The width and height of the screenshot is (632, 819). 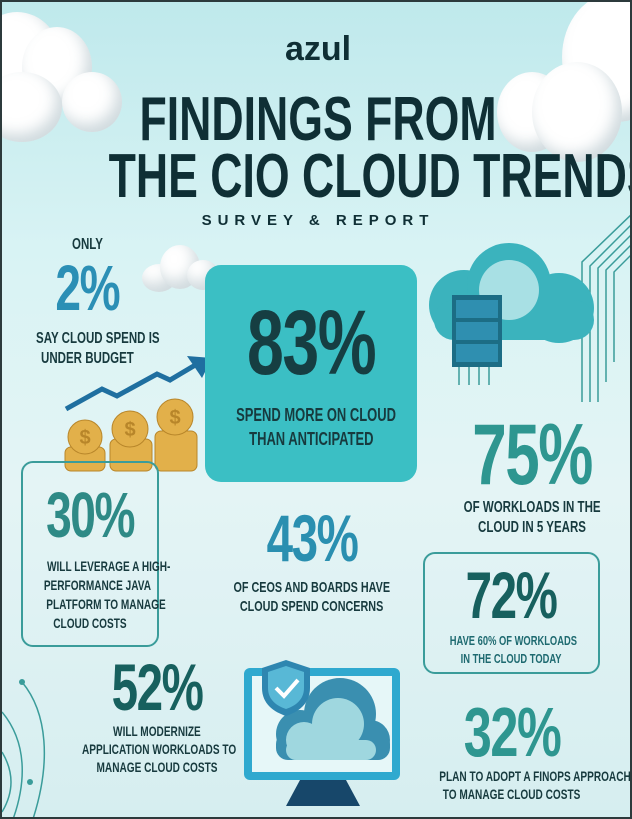 I want to click on logo: azul, so click(x=318, y=49).